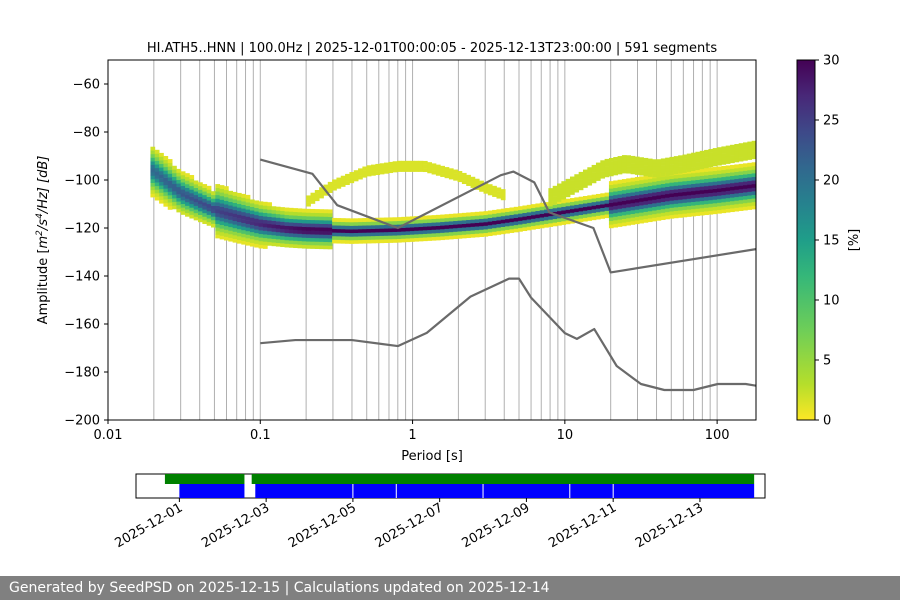 The image size is (900, 600). What do you see at coordinates (582, 525) in the screenshot?
I see `date-tick-label: 2025-12-11` at bounding box center [582, 525].